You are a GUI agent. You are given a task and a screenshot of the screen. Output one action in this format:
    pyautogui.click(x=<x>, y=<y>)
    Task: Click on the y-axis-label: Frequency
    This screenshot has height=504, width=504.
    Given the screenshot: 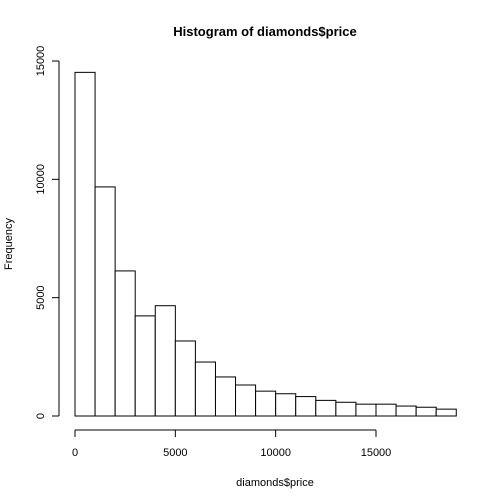 What is the action you would take?
    pyautogui.click(x=9, y=244)
    